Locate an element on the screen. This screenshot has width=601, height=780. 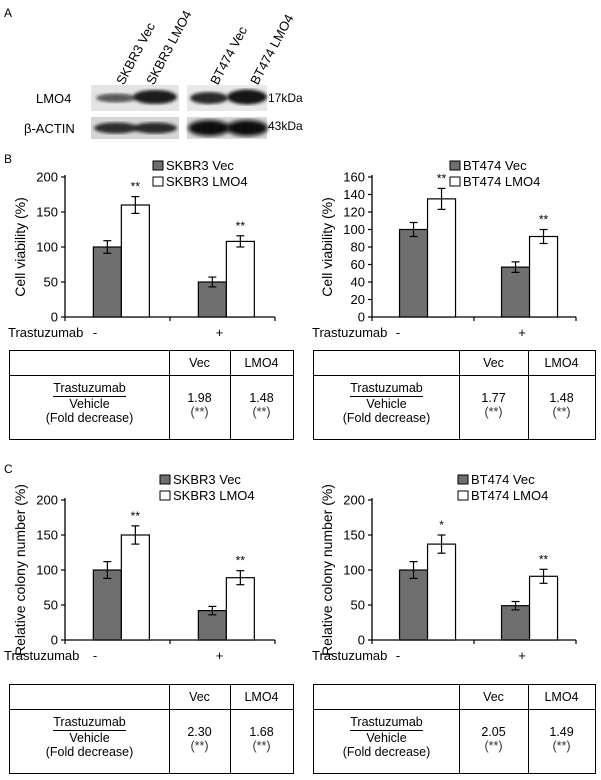
y-tick-label: 140 is located at coordinates (354, 194).